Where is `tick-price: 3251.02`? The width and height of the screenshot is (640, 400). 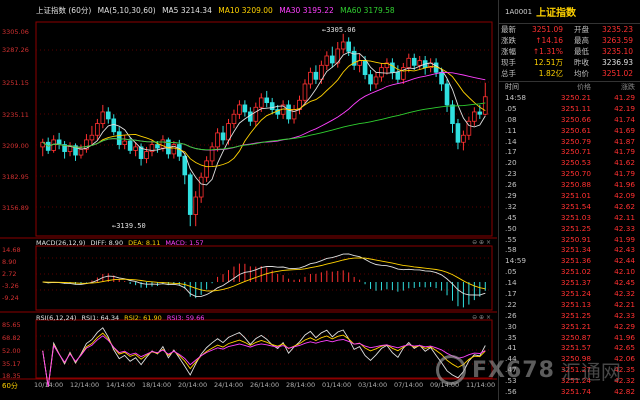
tick-price: 3251.02 is located at coordinates (575, 272).